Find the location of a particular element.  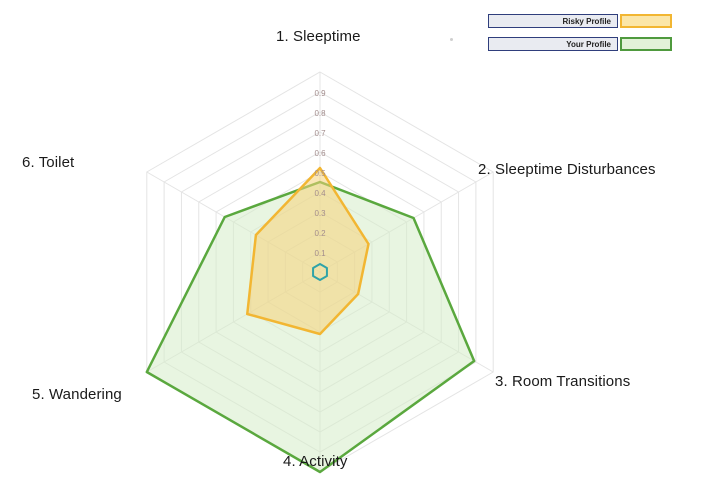

chart-legend: Risky Profile Your Profile is located at coordinates (570, 46).